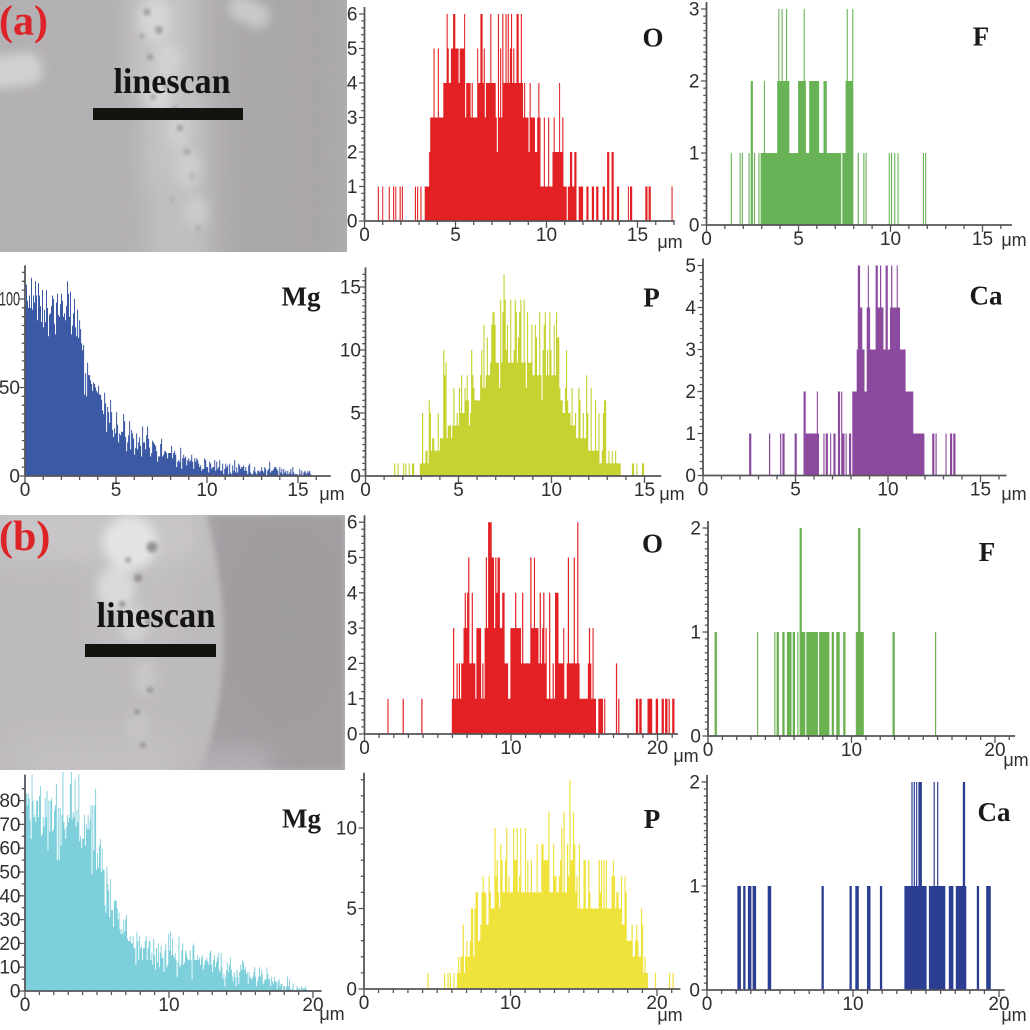  I want to click on svg-text: 40, so click(10, 896).